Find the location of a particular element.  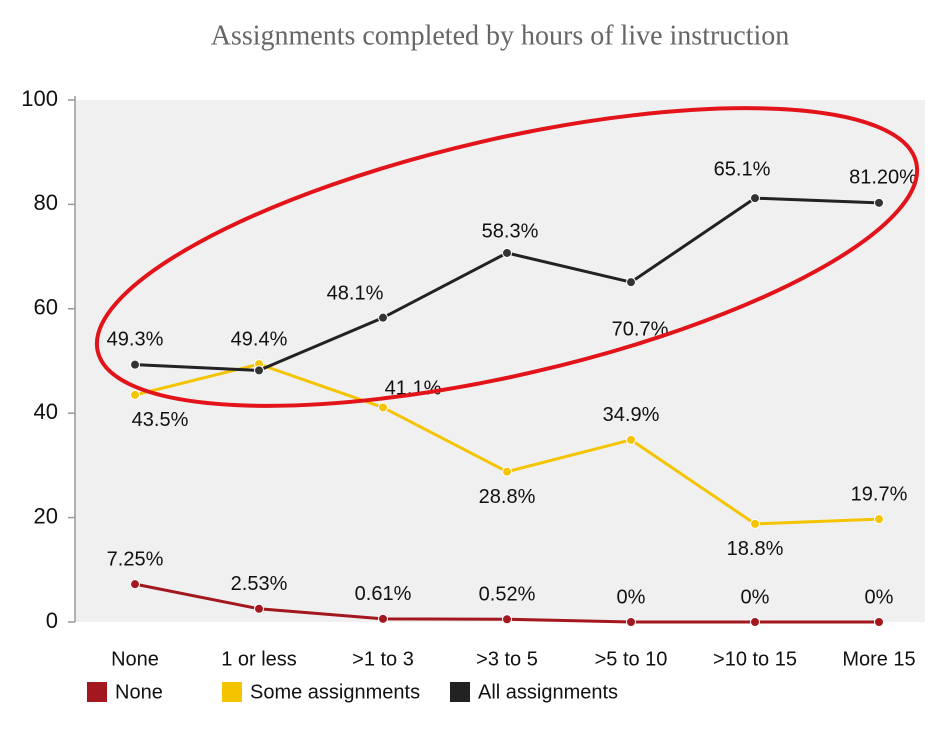

x-tick-label: >3 to 5 is located at coordinates (507, 659).